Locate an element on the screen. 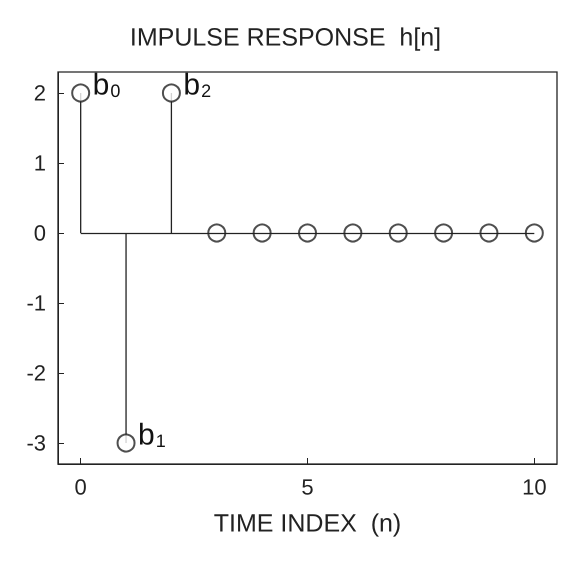 The image size is (571, 565). y-tick-label: 0 is located at coordinates (40, 233).